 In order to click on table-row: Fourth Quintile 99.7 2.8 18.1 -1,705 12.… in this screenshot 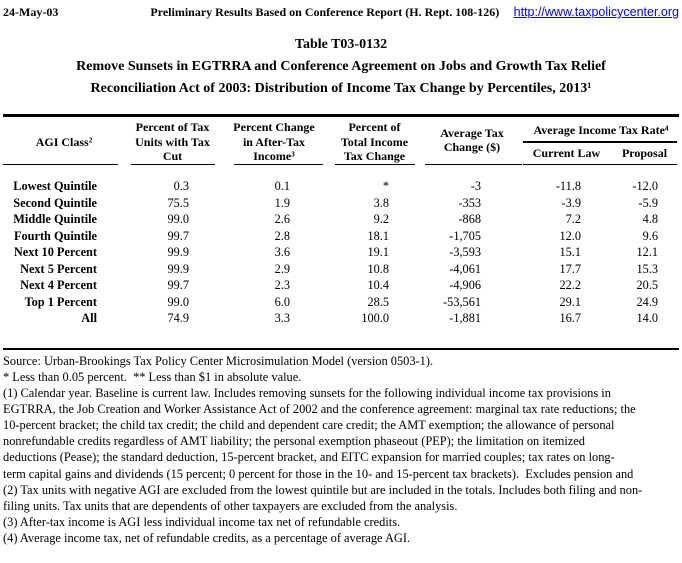, I will do `click(341, 236)`.